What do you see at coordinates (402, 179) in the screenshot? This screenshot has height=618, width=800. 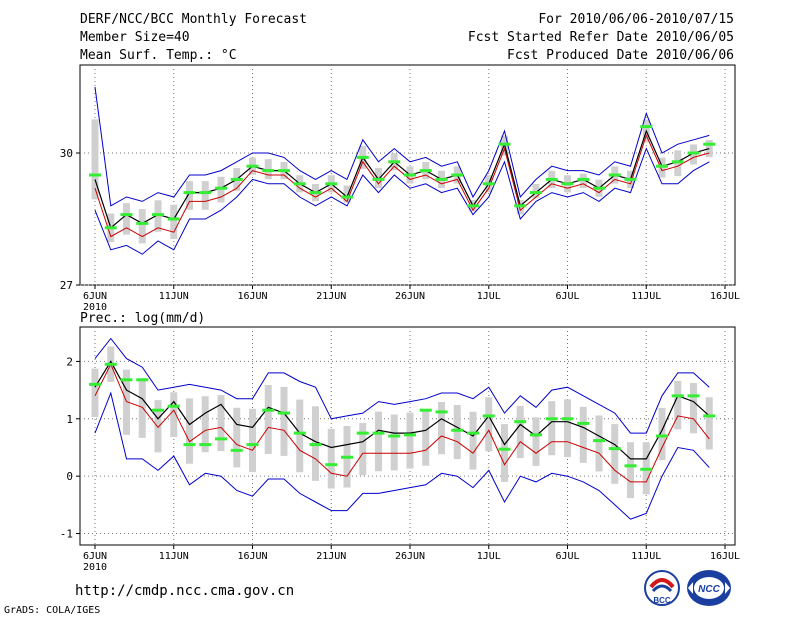 I see `temp-mean-line` at bounding box center [402, 179].